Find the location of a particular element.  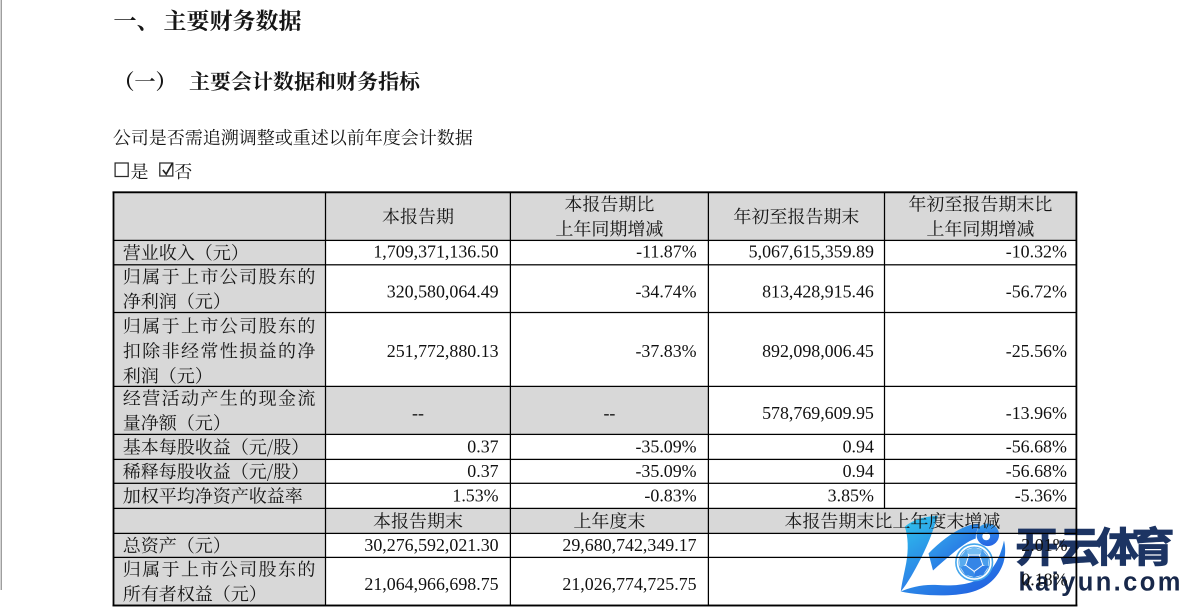

svg-text: 21,026,774,725.75 is located at coordinates (629, 584).